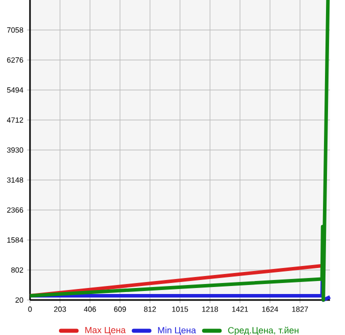  What do you see at coordinates (263, 330) in the screenshot?
I see `legend-label: Сред.Цена, т.йен` at bounding box center [263, 330].